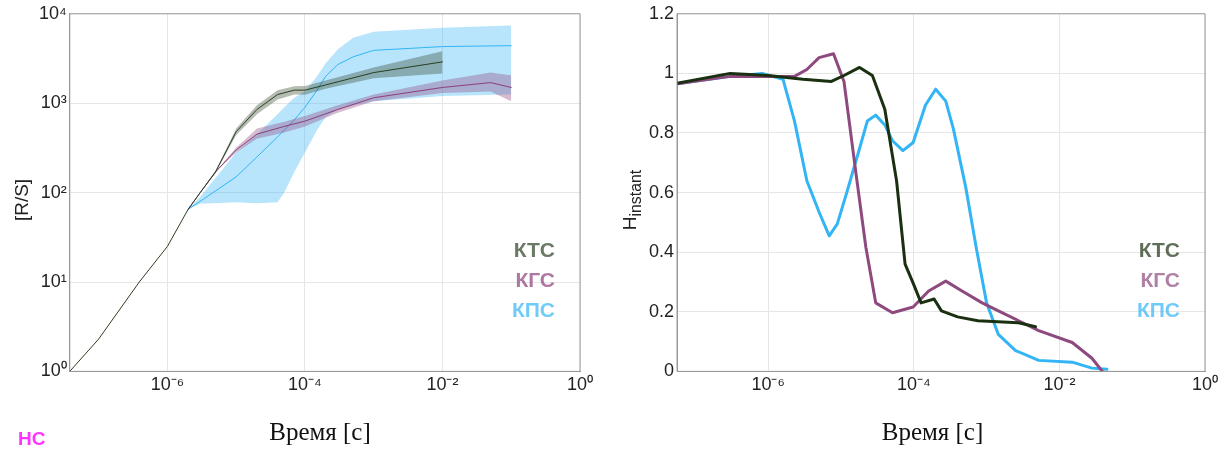  I want to click on y-tick-label: 0.4, so click(661, 251).